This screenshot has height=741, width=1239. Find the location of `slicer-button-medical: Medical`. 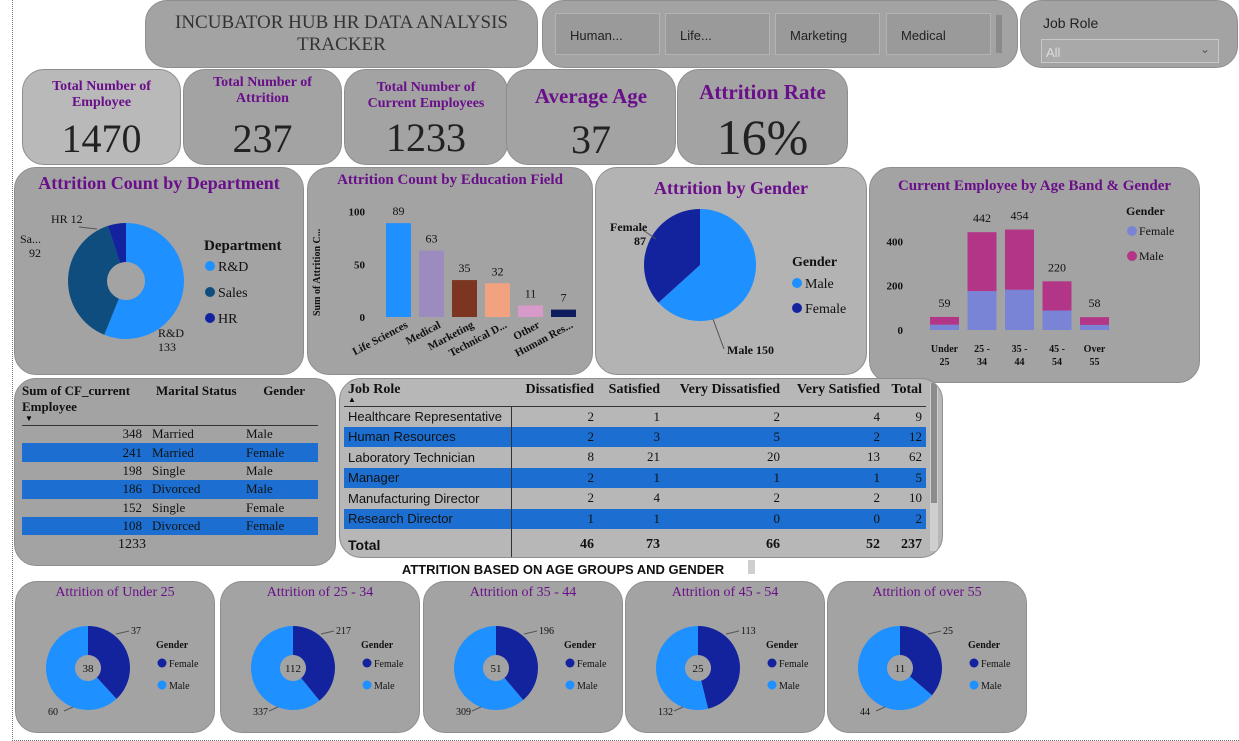

slicer-button-medical: Medical is located at coordinates (938, 34).